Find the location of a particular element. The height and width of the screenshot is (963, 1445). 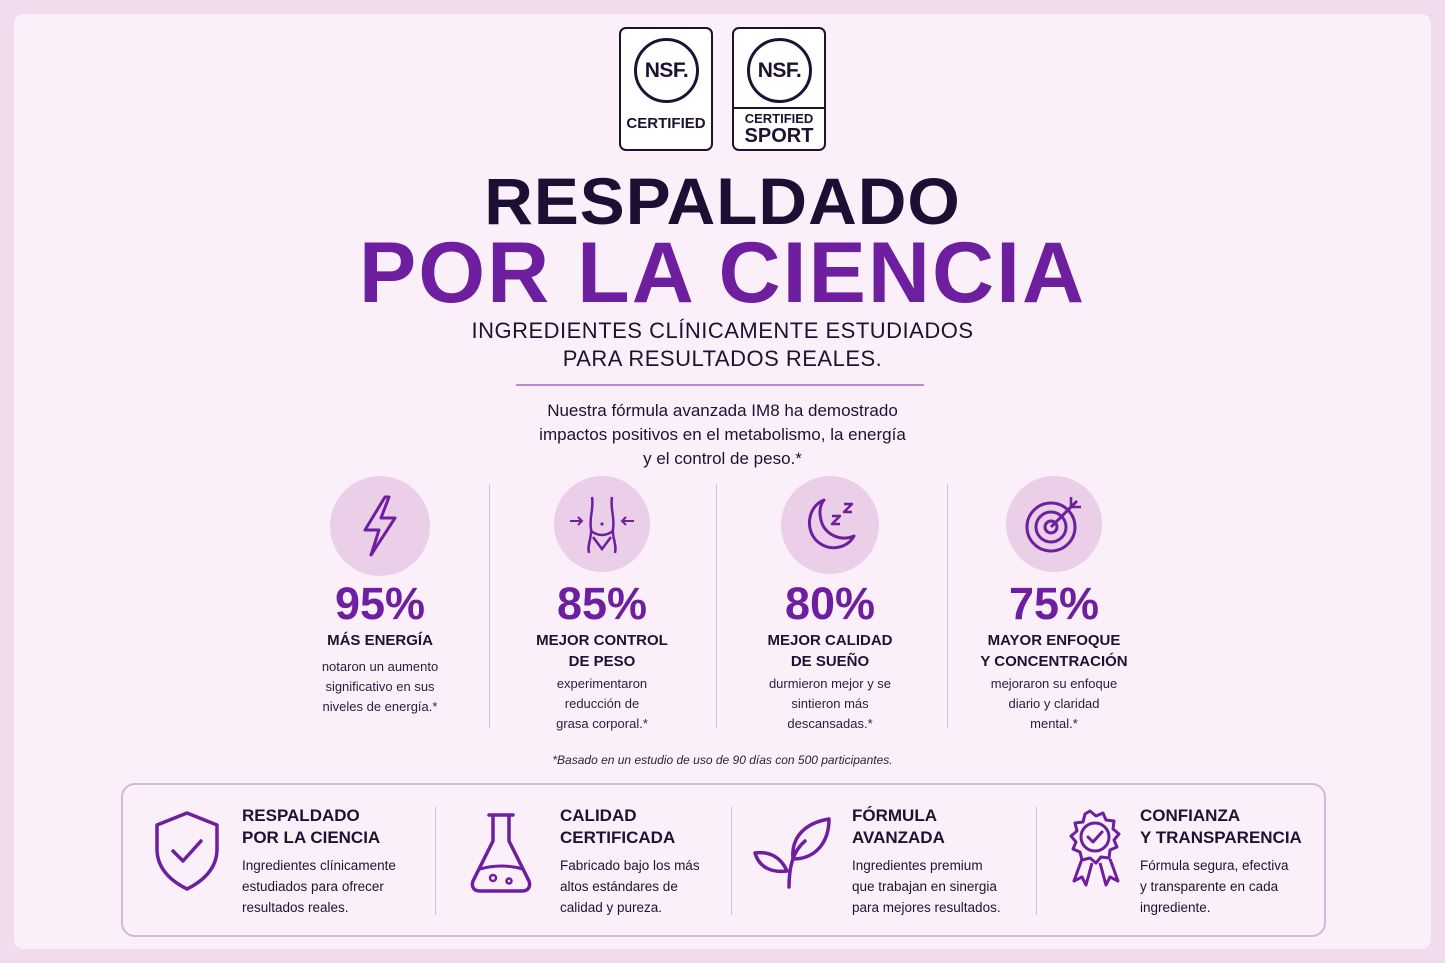

stat-desc-line: mejoraron su enfoque is located at coordinates (1054, 683).